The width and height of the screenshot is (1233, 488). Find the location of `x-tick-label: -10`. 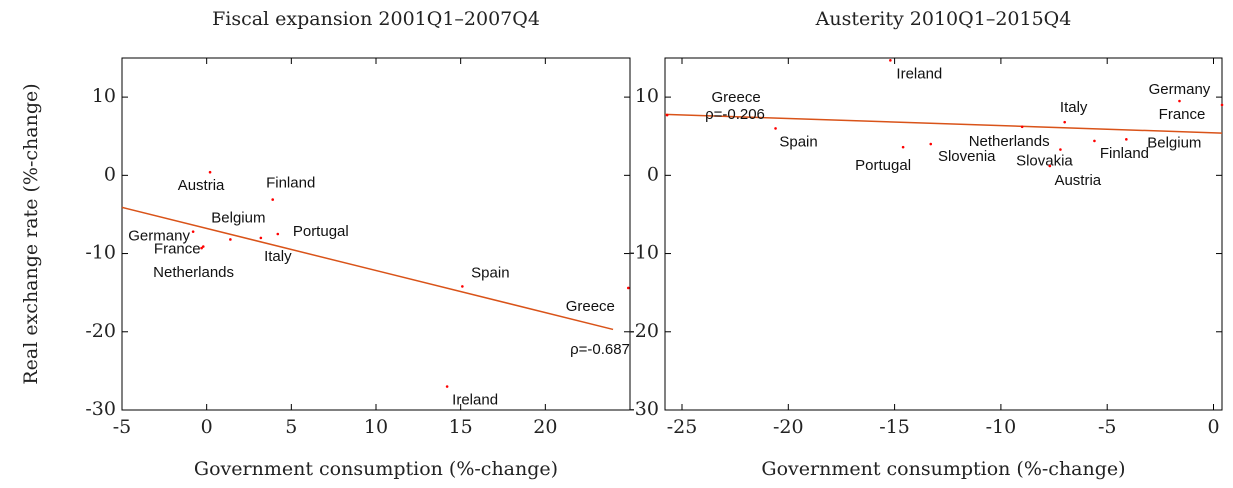

x-tick-label: -10 is located at coordinates (1001, 427).